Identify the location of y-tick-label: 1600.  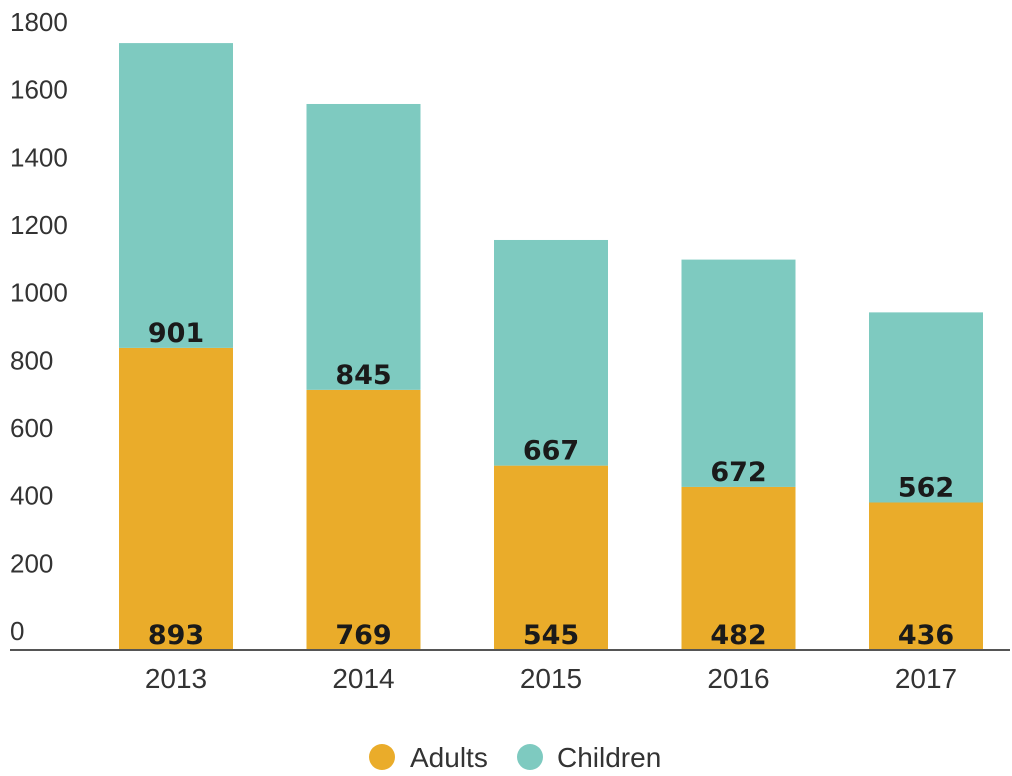
(39, 90).